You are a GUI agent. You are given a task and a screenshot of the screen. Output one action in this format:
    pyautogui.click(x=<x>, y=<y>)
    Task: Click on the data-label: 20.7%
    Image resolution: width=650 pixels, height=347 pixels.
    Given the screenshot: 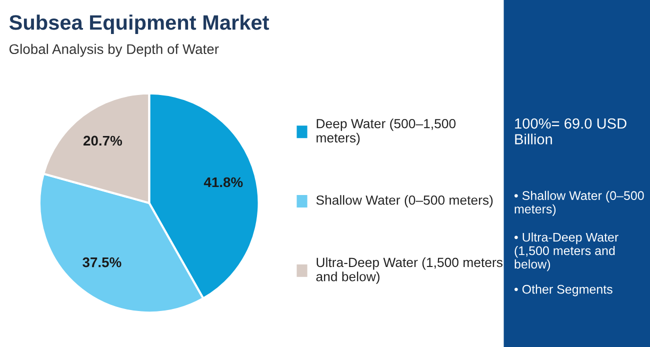 What is the action you would take?
    pyautogui.click(x=102, y=141)
    